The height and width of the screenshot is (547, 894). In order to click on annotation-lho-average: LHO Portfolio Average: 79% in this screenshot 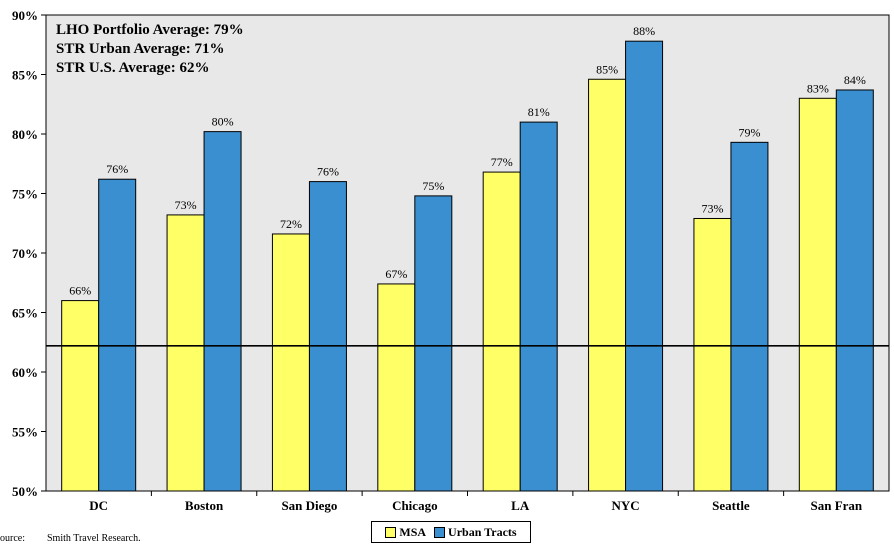, I will do `click(150, 30)`.